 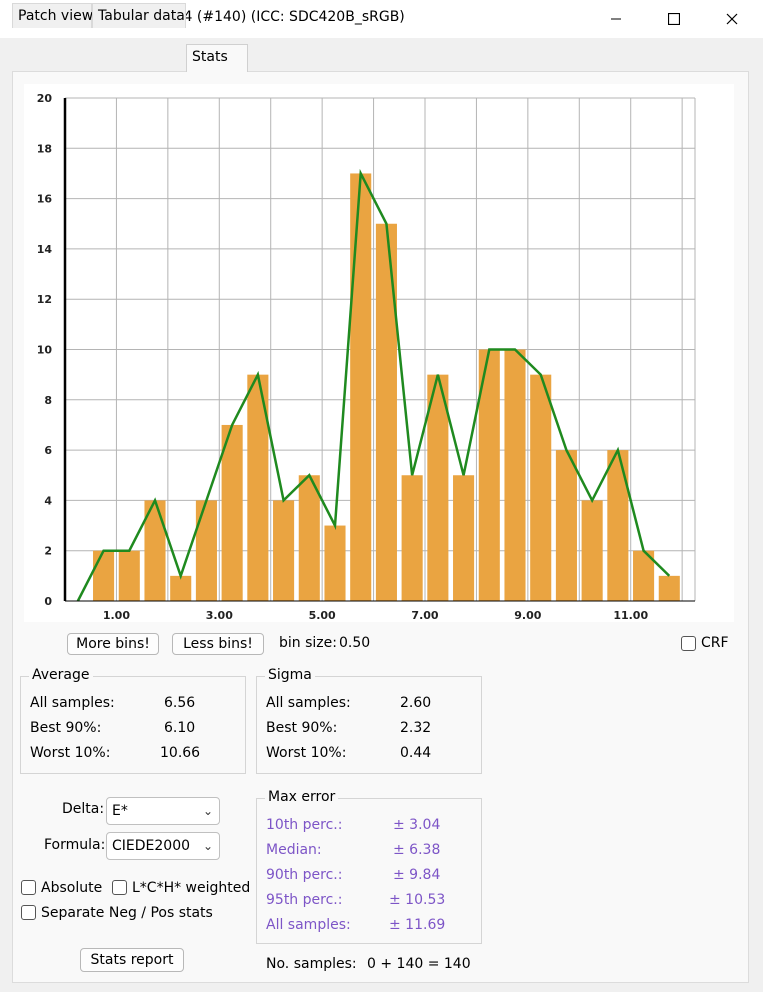 I want to click on delta-select: E* ⌄, so click(x=163, y=811).